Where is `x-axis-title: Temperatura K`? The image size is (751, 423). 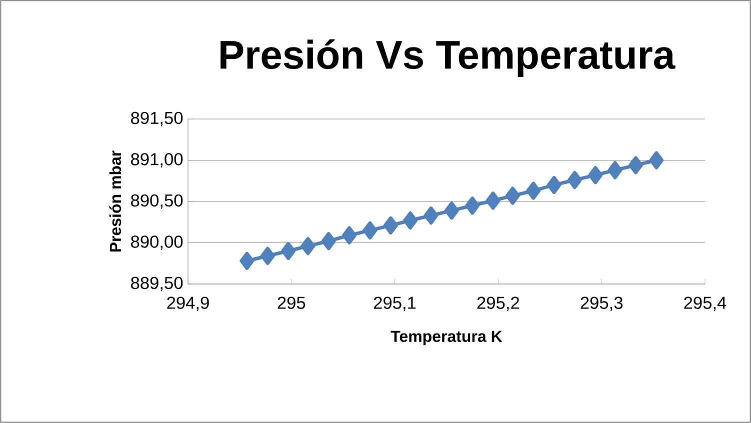
x-axis-title: Temperatura K is located at coordinates (446, 338).